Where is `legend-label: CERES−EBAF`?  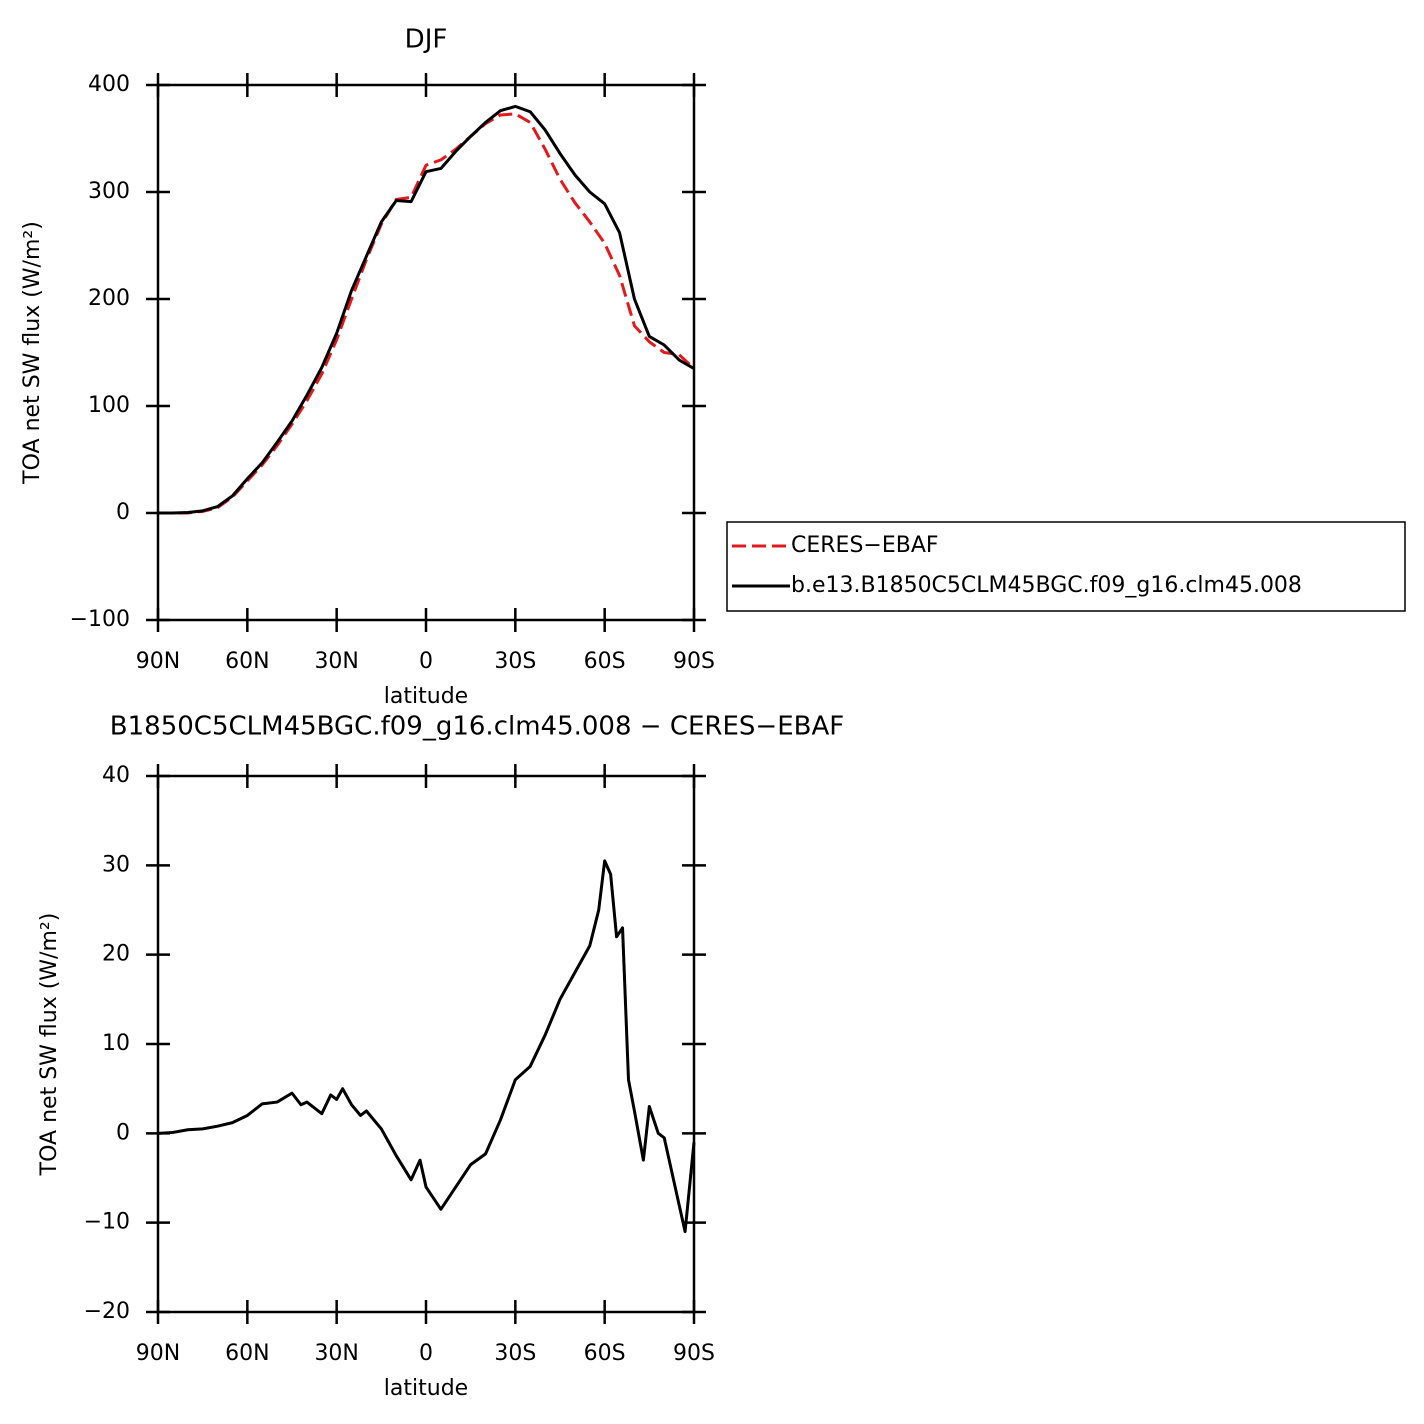 legend-label: CERES−EBAF is located at coordinates (865, 545).